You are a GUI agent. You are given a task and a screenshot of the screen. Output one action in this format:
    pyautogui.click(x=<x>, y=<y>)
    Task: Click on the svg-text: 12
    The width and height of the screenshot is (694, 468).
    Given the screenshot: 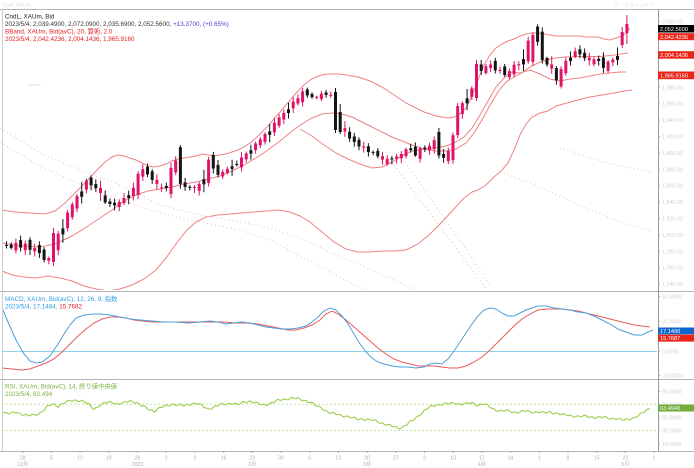 What is the action you would take?
    pyautogui.click(x=80, y=459)
    